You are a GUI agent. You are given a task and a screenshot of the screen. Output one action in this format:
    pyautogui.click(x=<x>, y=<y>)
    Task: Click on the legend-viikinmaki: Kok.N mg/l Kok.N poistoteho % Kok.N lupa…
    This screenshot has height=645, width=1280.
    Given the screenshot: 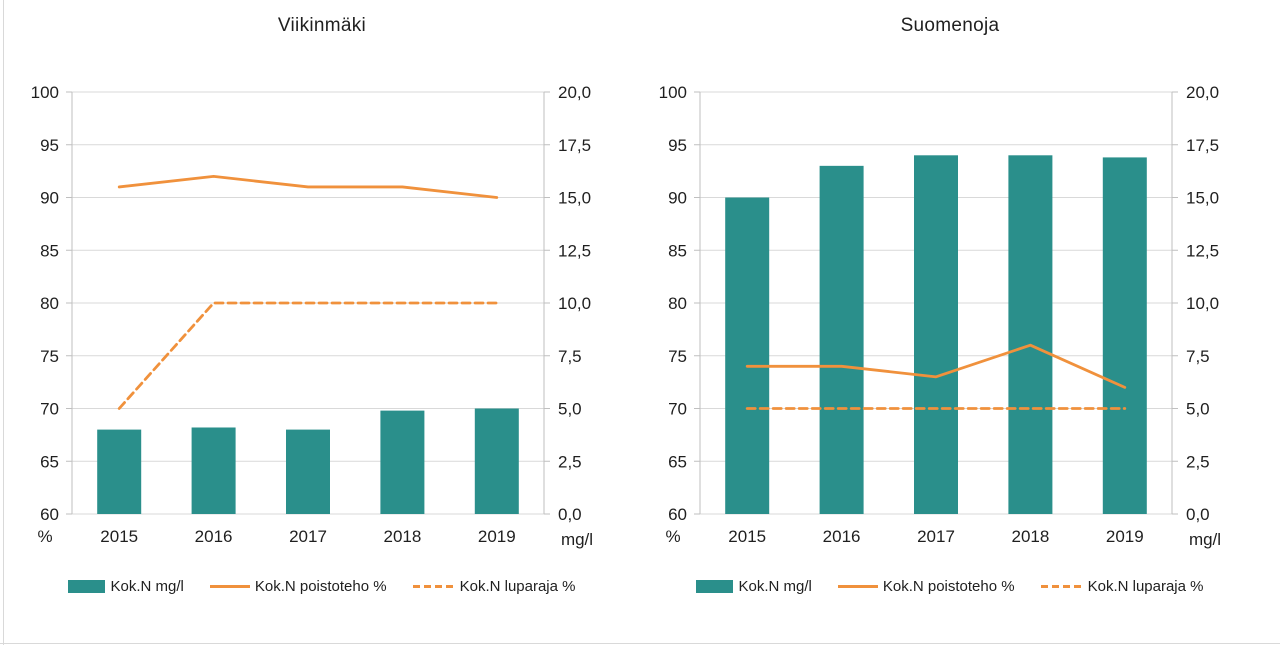 What is the action you would take?
    pyautogui.click(x=322, y=586)
    